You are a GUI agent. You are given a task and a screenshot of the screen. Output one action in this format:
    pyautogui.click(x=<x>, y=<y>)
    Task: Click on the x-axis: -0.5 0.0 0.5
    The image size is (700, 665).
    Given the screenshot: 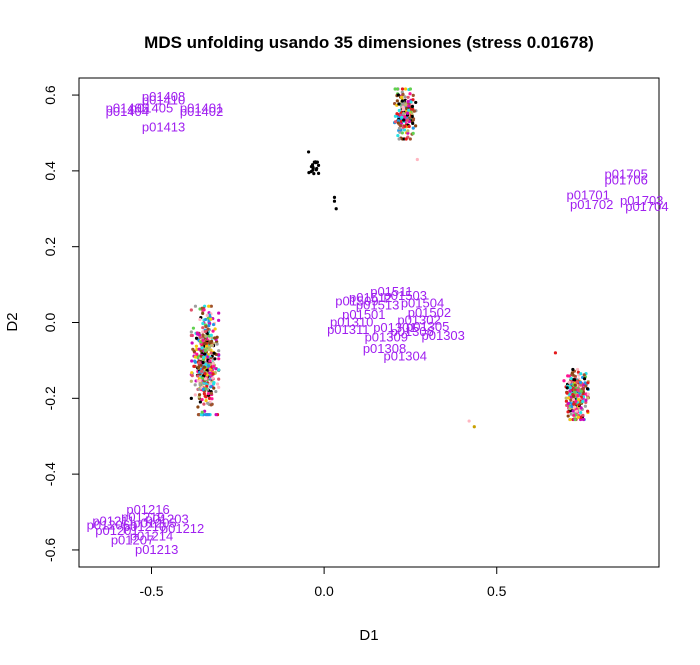 What is the action you would take?
    pyautogui.click(x=323, y=582)
    